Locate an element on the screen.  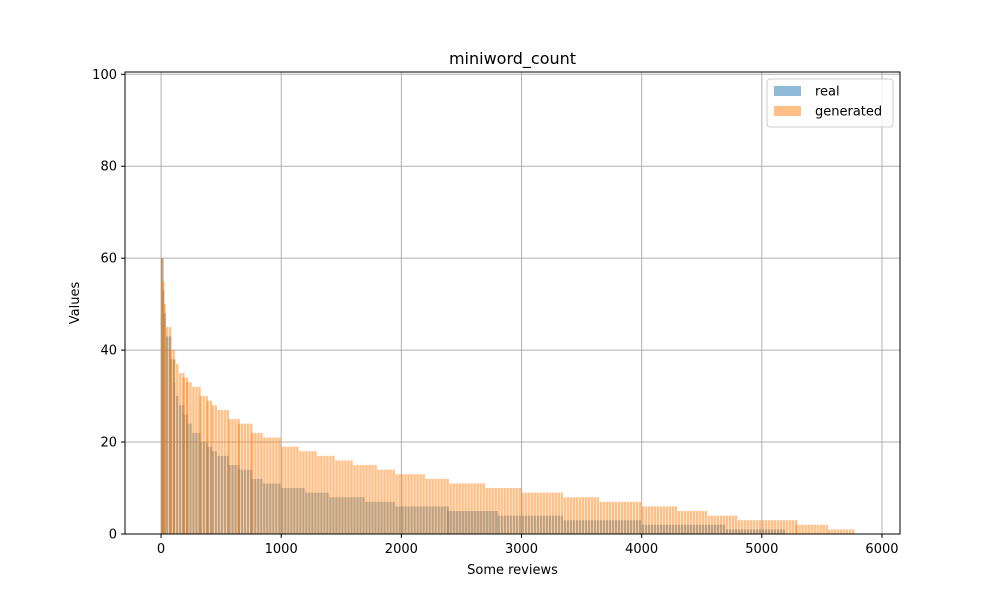
y-tick-label: 80 is located at coordinates (108, 167).